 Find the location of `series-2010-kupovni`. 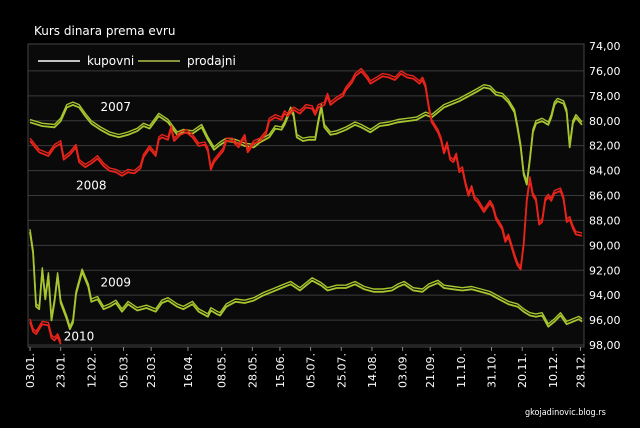

series-2010-kupovni is located at coordinates (45, 330).